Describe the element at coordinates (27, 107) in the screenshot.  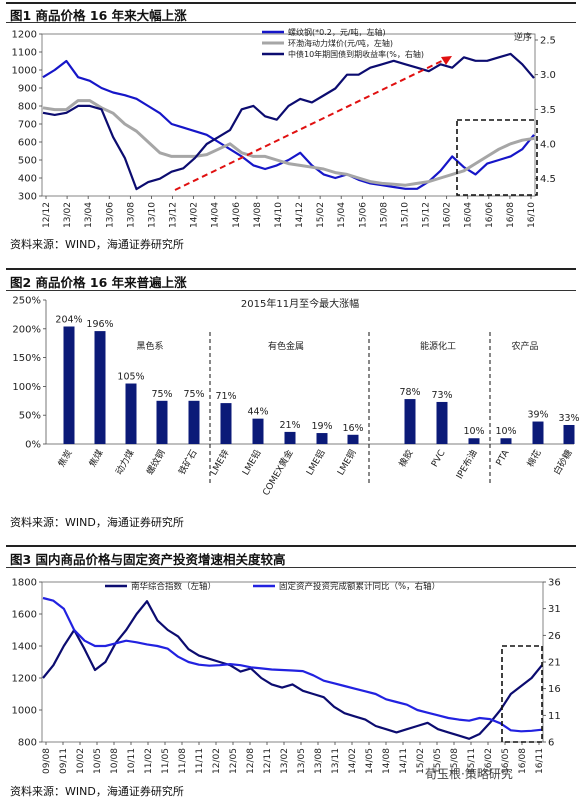
I see `c1-left-tick-label: 800` at that location.